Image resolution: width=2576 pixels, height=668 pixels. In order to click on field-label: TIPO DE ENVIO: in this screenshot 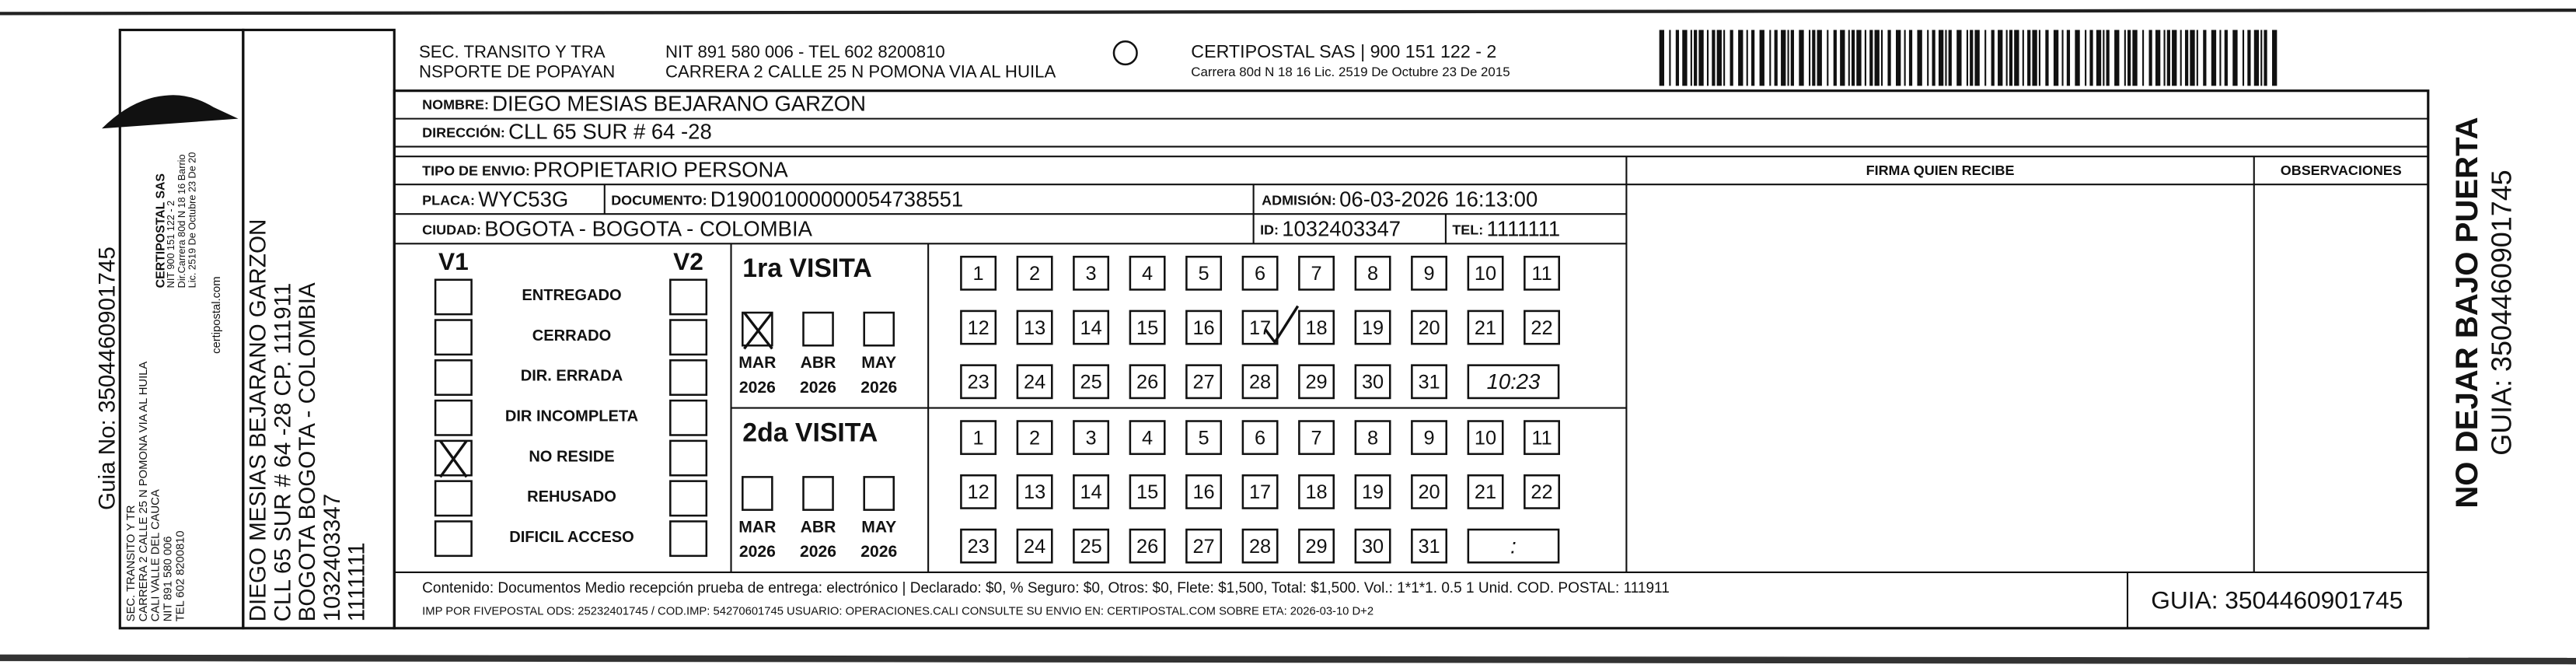, I will do `click(476, 170)`.